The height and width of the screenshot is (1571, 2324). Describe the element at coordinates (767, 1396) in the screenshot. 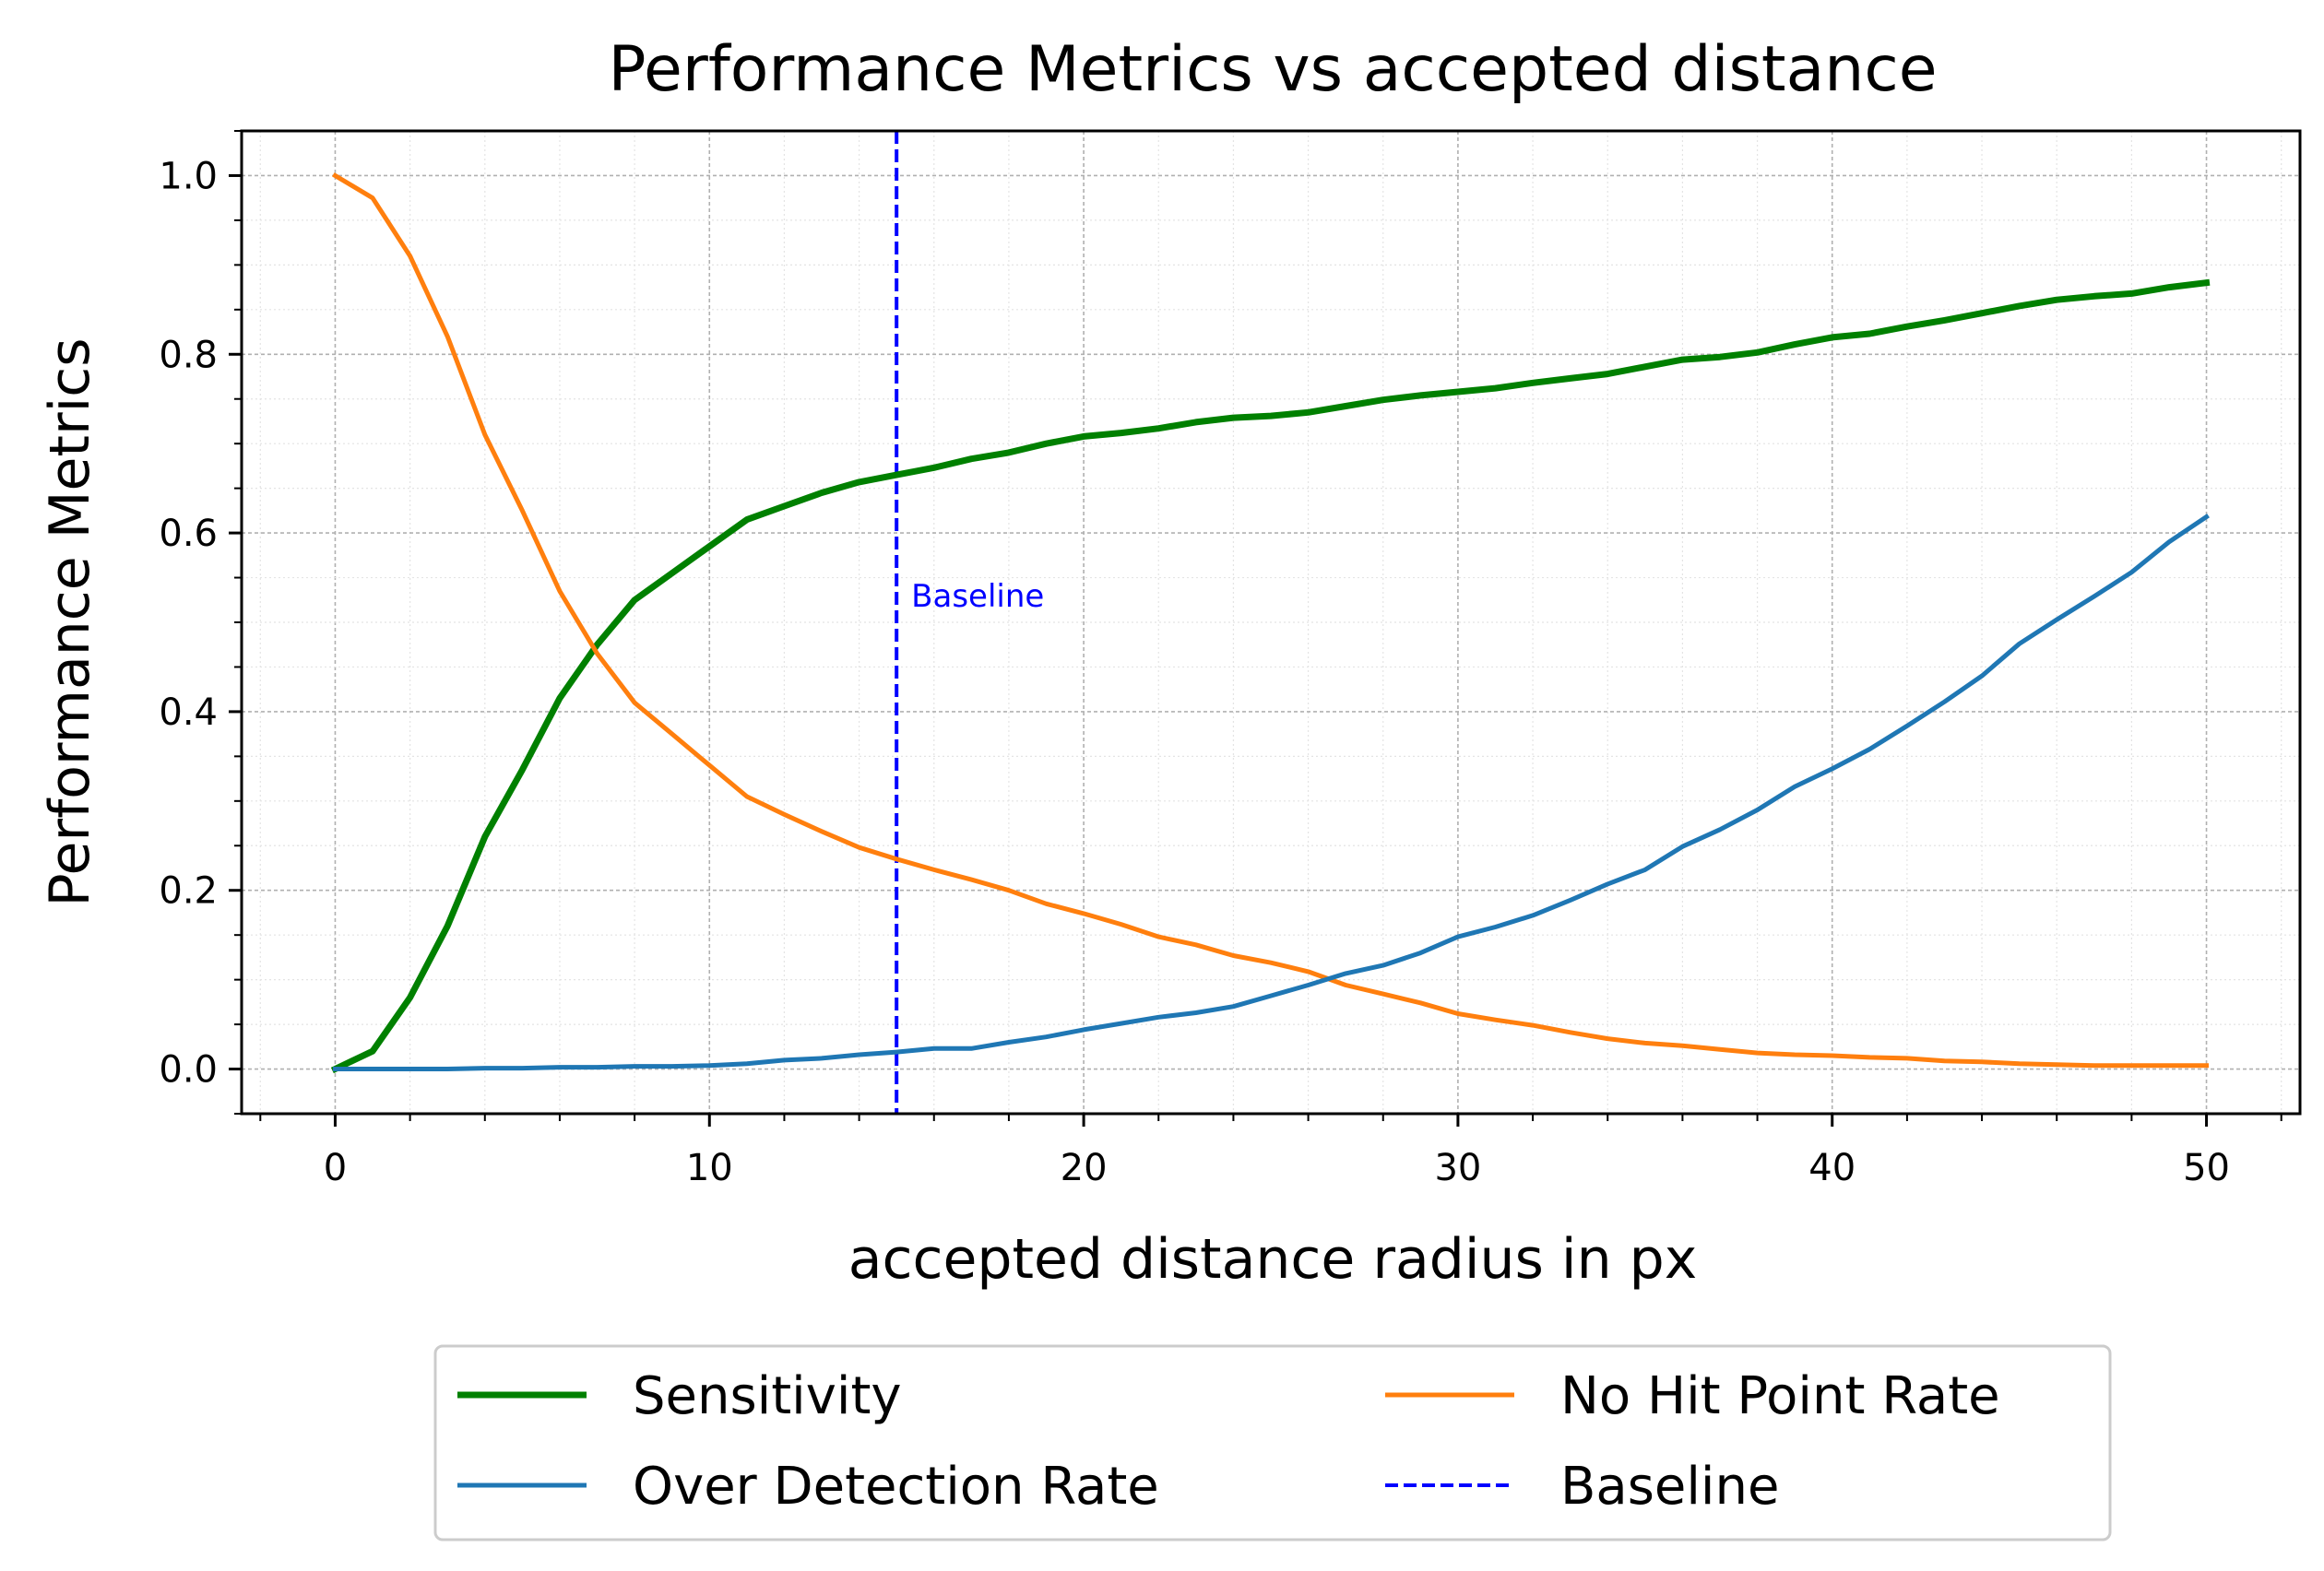

I see `legend-label-sensitivity: Sensitivity` at that location.